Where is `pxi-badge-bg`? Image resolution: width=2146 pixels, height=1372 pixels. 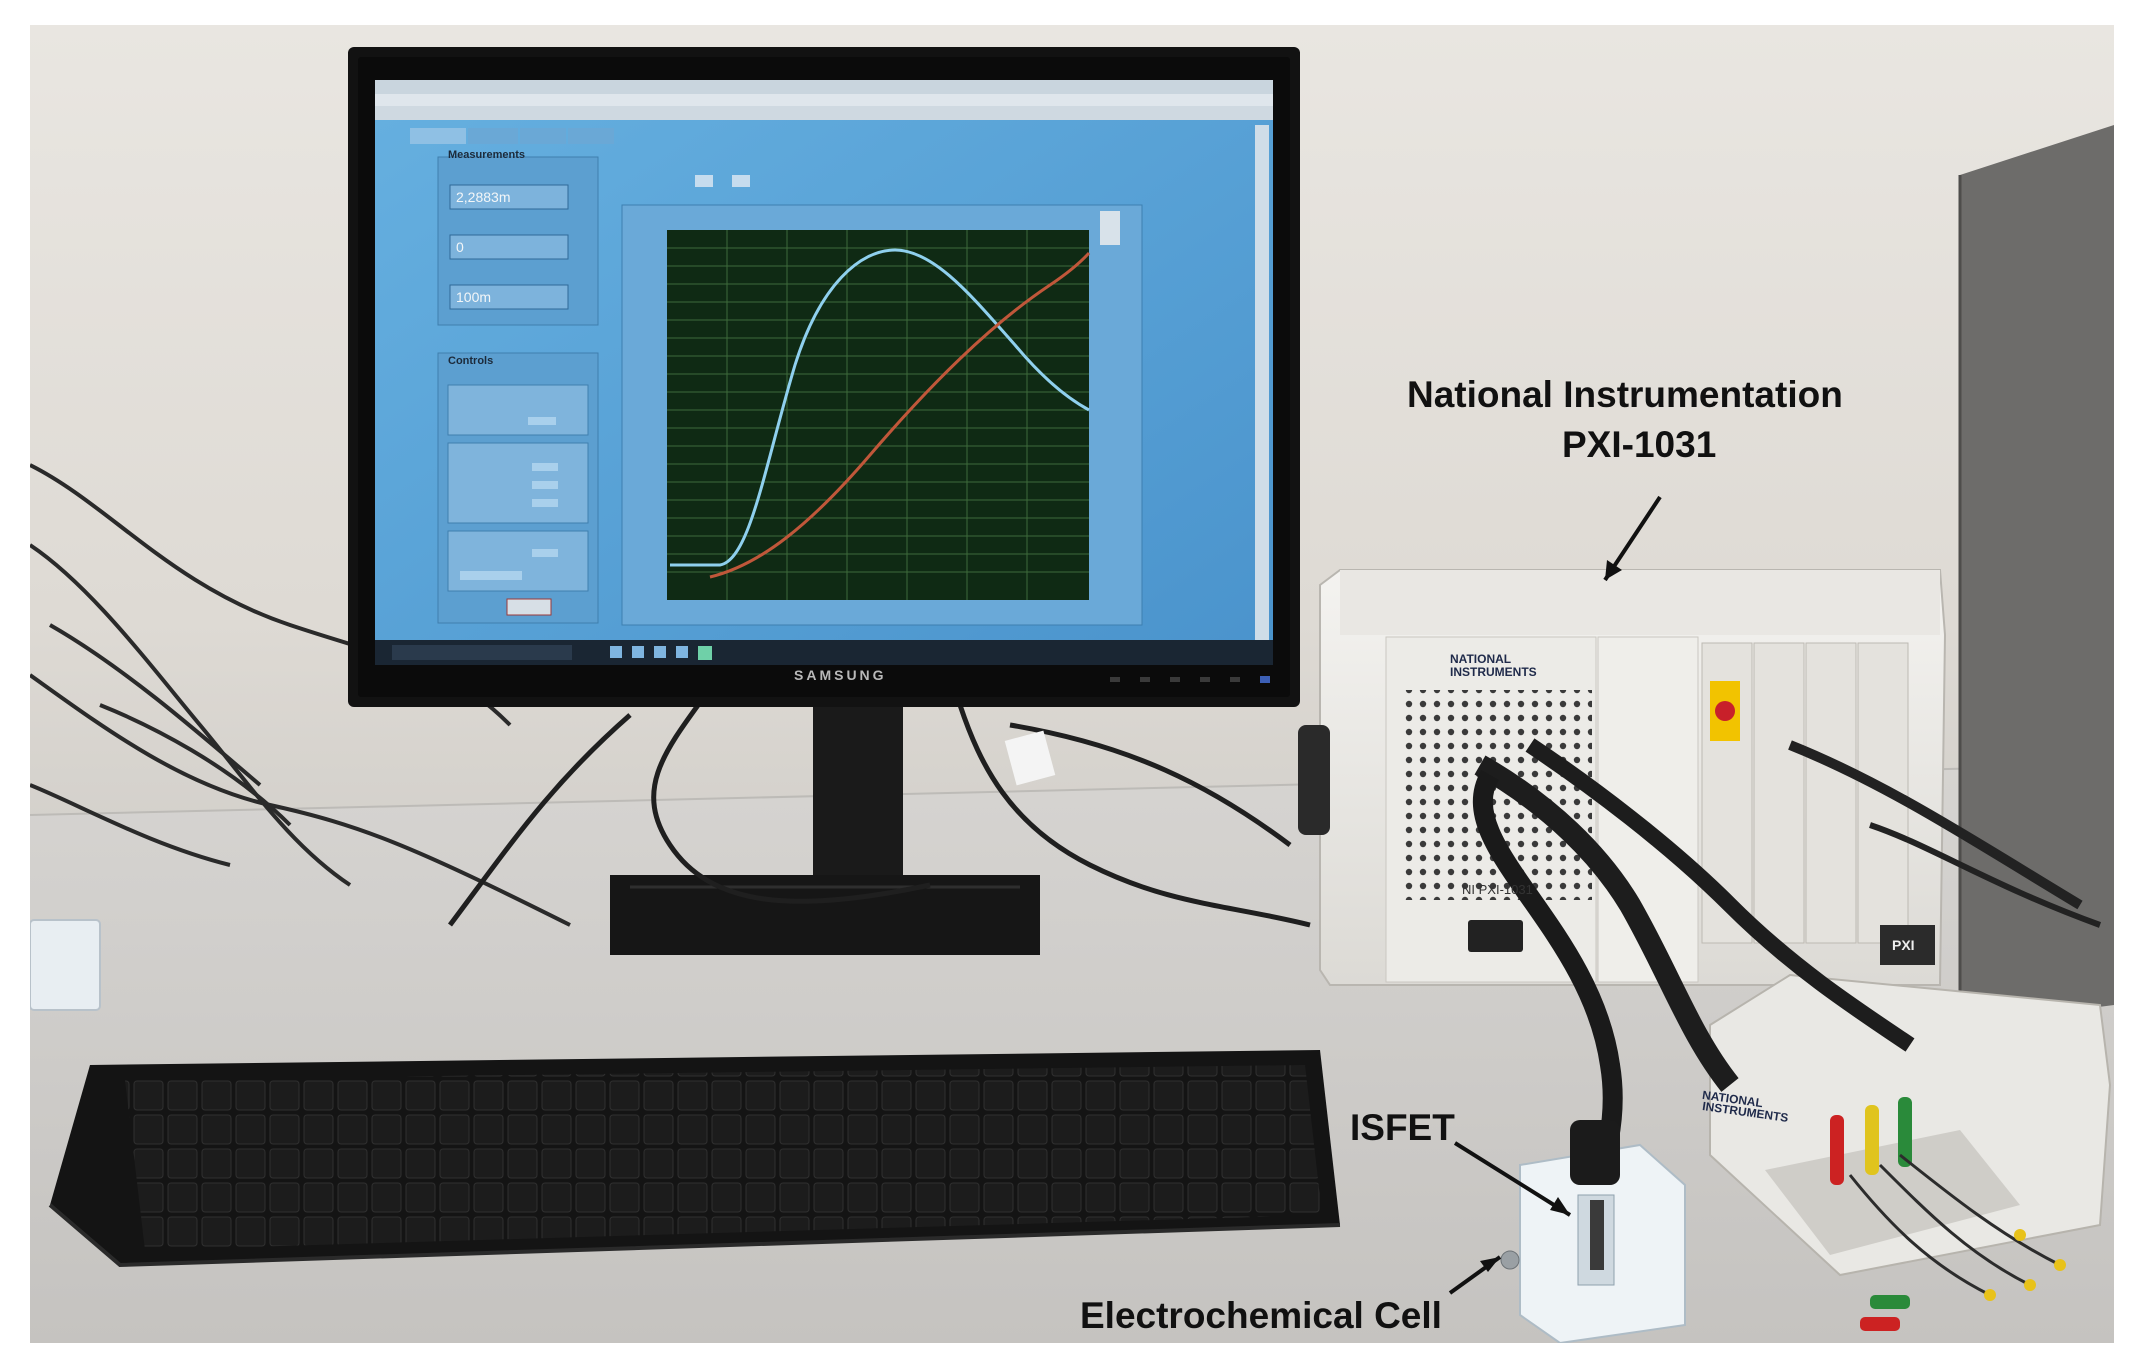
pxi-badge-bg is located at coordinates (1907, 945).